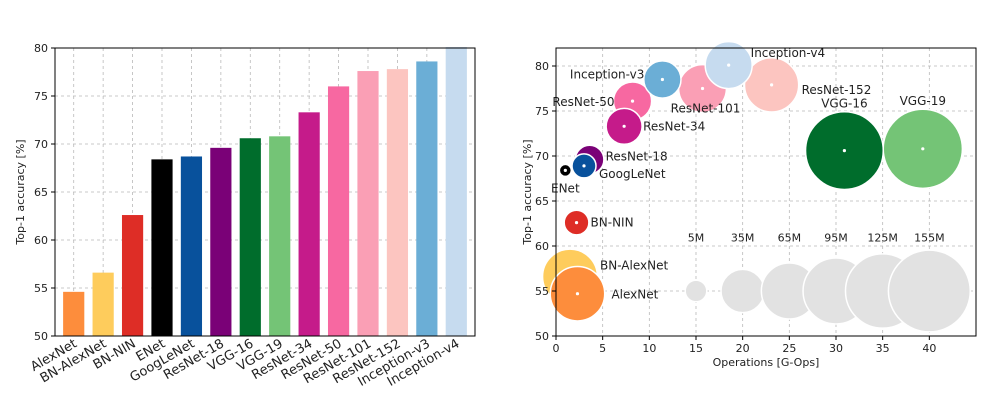 The height and width of the screenshot is (406, 1000). Describe the element at coordinates (542, 111) in the screenshot. I see `bubble-y-tick-label: 75` at that location.